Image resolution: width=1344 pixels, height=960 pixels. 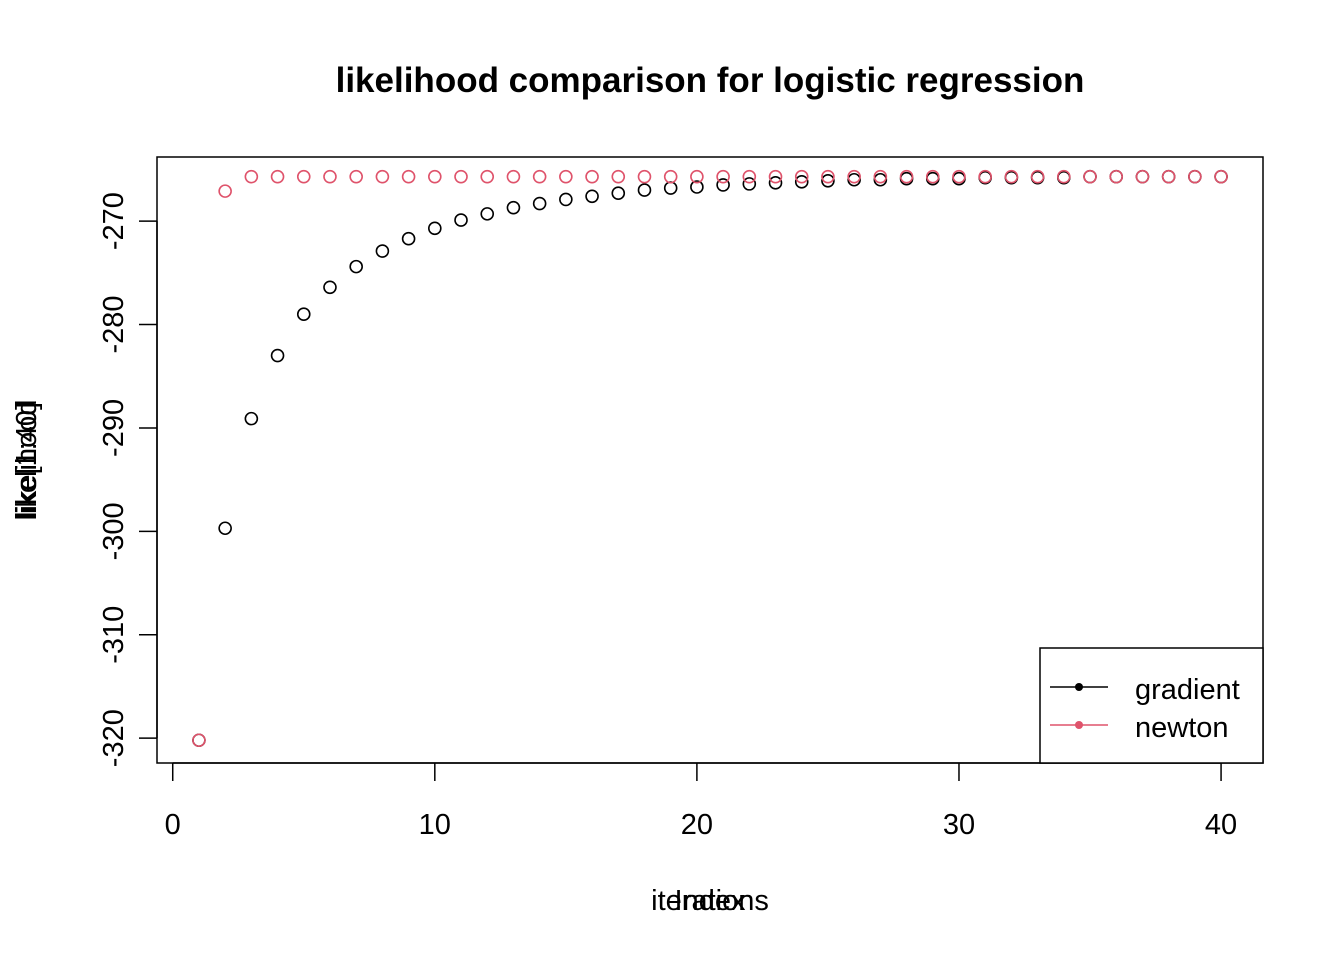 I want to click on x-tick-label: 10, so click(x=435, y=825).